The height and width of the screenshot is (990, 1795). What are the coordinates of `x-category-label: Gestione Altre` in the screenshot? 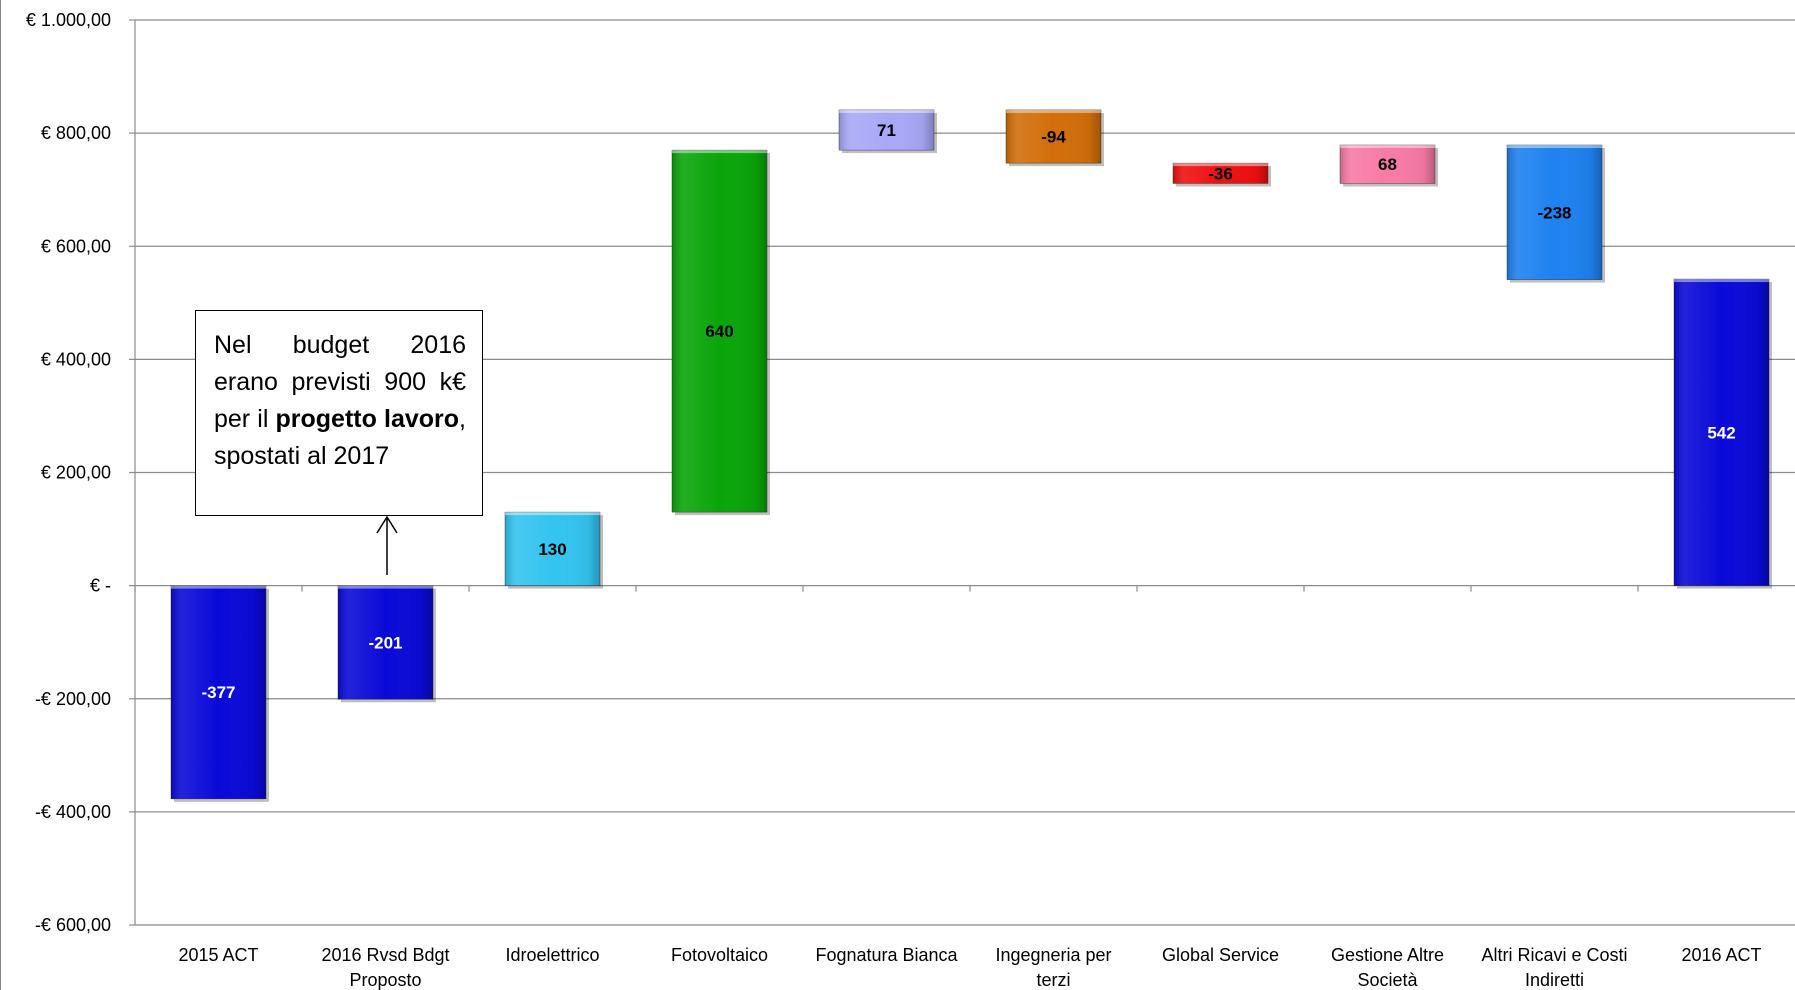 It's located at (1387, 955).